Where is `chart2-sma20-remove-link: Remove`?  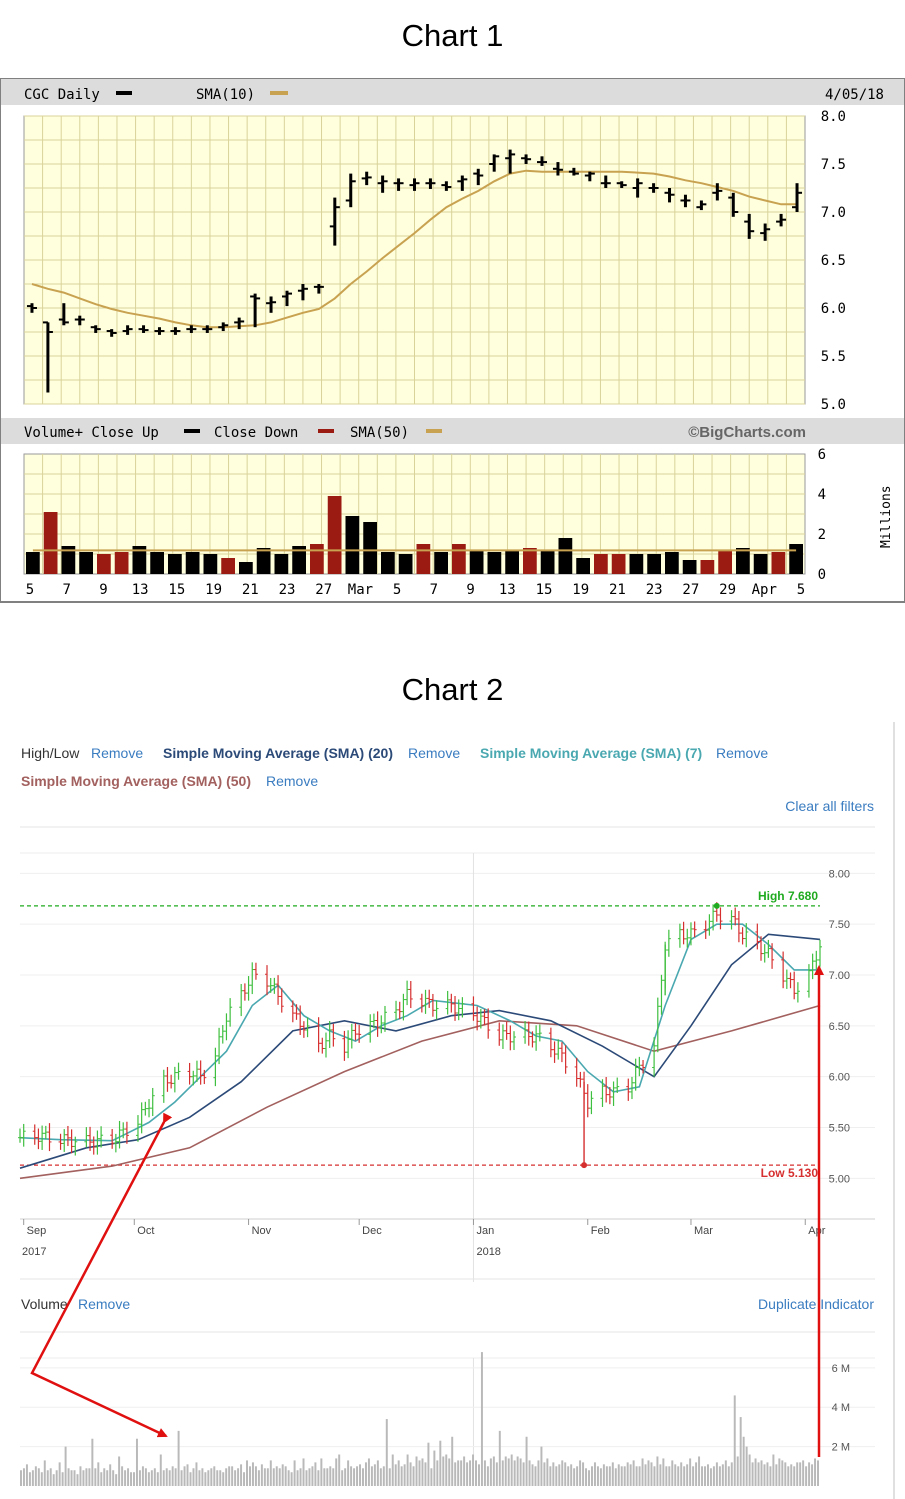 chart2-sma20-remove-link: Remove is located at coordinates (434, 753).